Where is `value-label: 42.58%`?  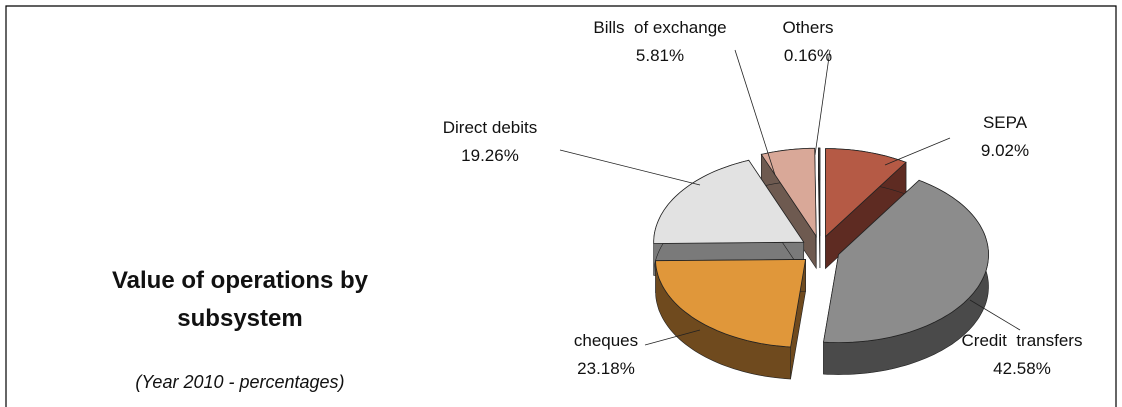 value-label: 42.58% is located at coordinates (1022, 368).